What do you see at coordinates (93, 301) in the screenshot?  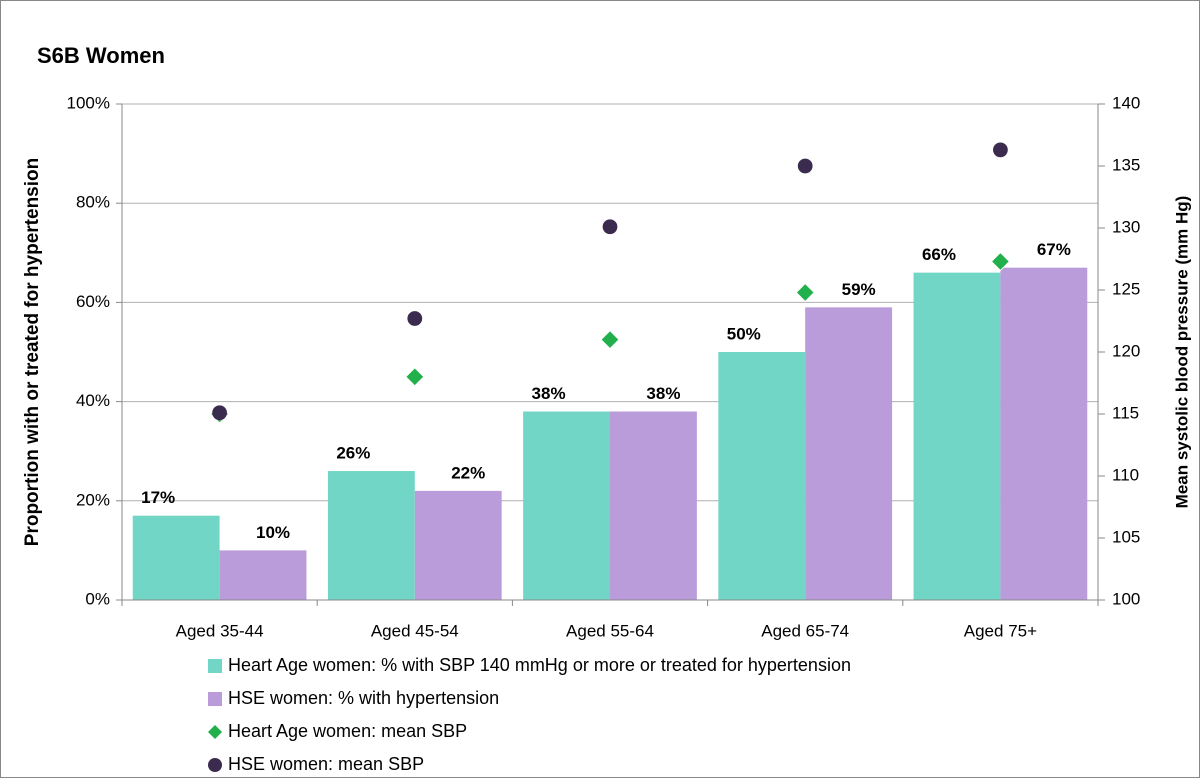 I see `y-tick-label: 60%` at bounding box center [93, 301].